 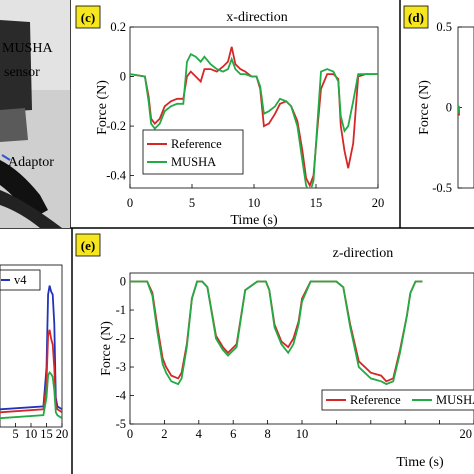 What do you see at coordinates (276, 333) in the screenshot?
I see `chart-e-series-musha` at bounding box center [276, 333].